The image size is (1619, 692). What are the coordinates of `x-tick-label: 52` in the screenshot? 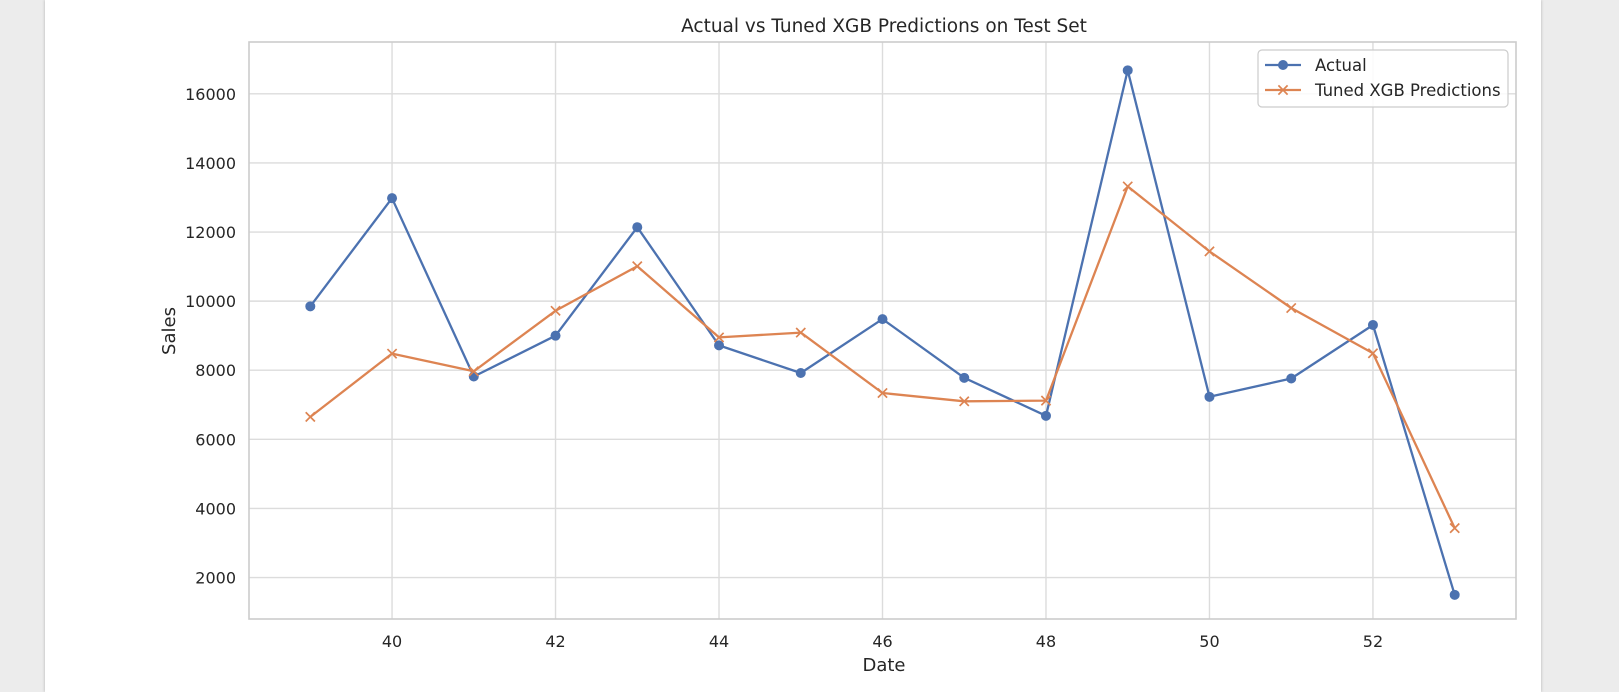 It's located at (1373, 641).